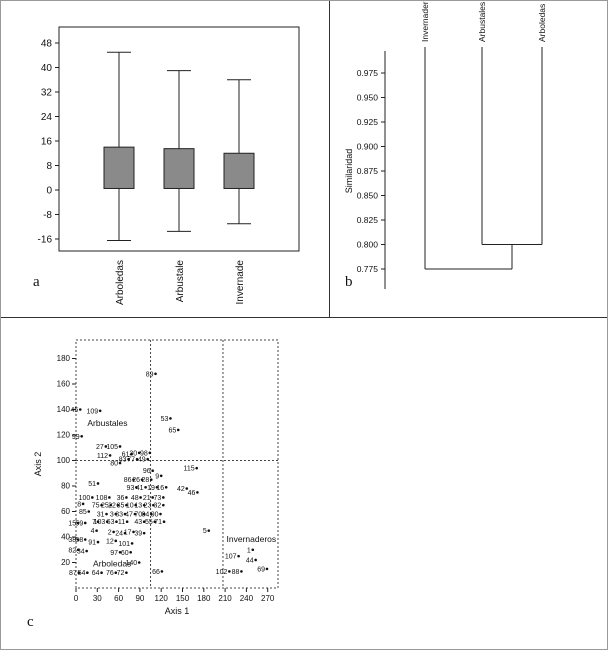  What do you see at coordinates (349, 171) in the screenshot?
I see `svg-text: Similaridad` at bounding box center [349, 171].